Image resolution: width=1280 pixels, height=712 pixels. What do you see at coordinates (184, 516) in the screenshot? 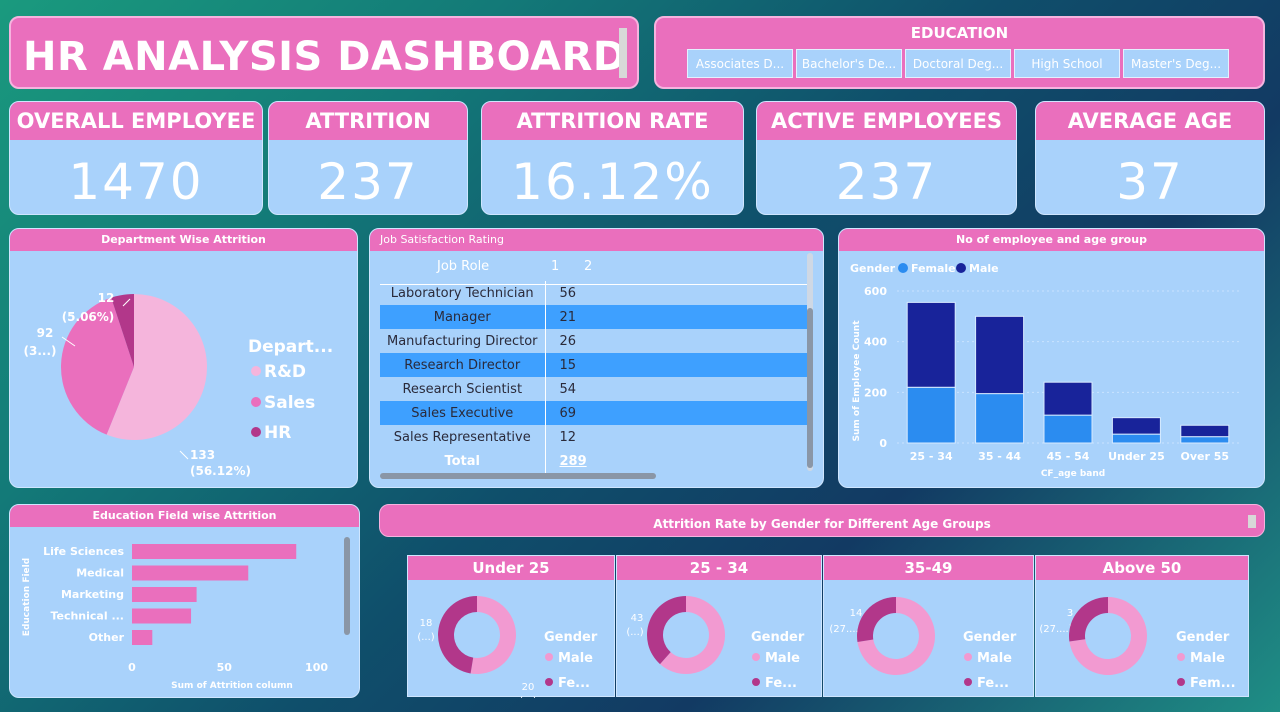
I see `chart-title: Education Field wise Attrition` at bounding box center [184, 516].